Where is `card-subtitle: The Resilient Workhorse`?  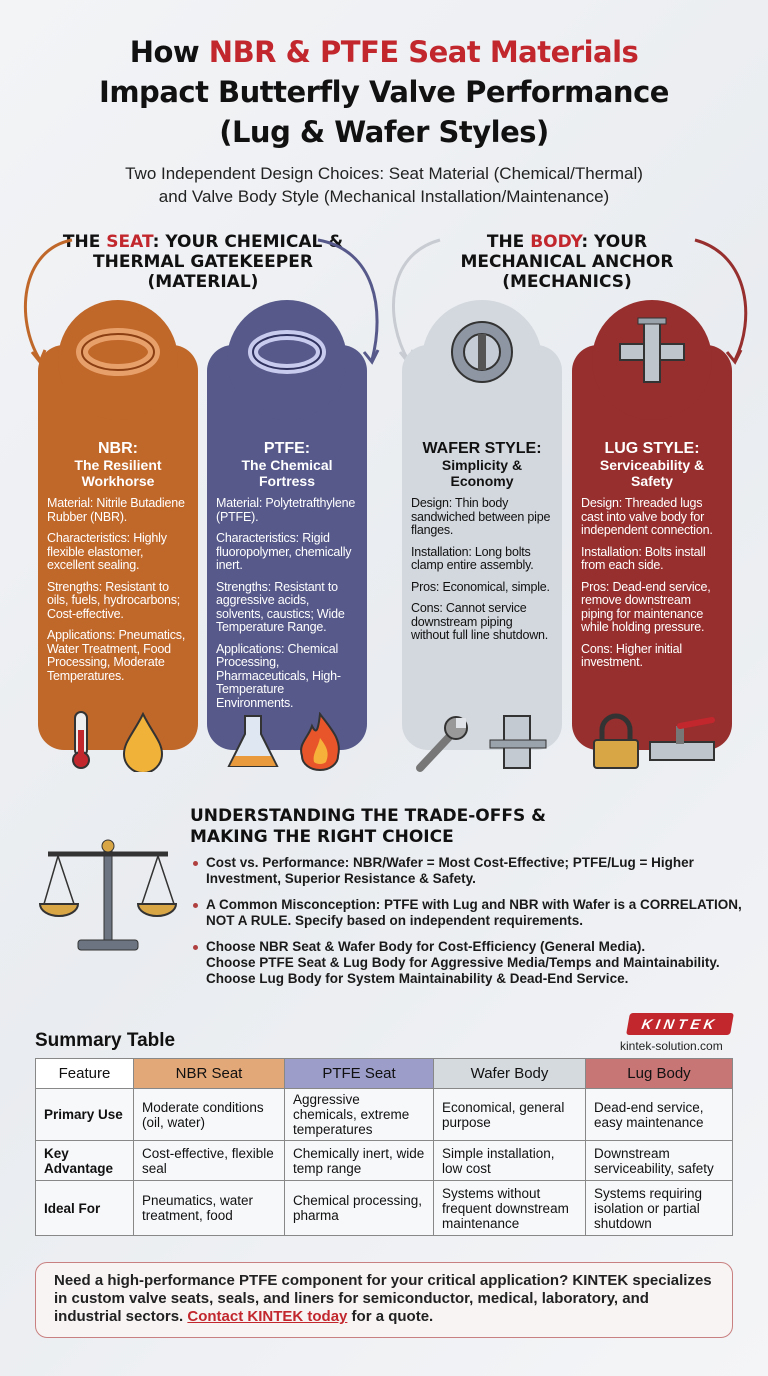
card-subtitle: The Resilient Workhorse is located at coordinates (118, 473).